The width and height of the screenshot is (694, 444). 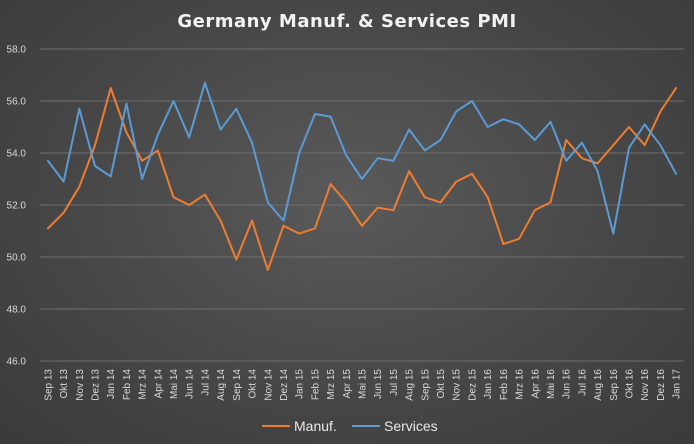 I want to click on x-tick-label: Apr 14, so click(x=158, y=384).